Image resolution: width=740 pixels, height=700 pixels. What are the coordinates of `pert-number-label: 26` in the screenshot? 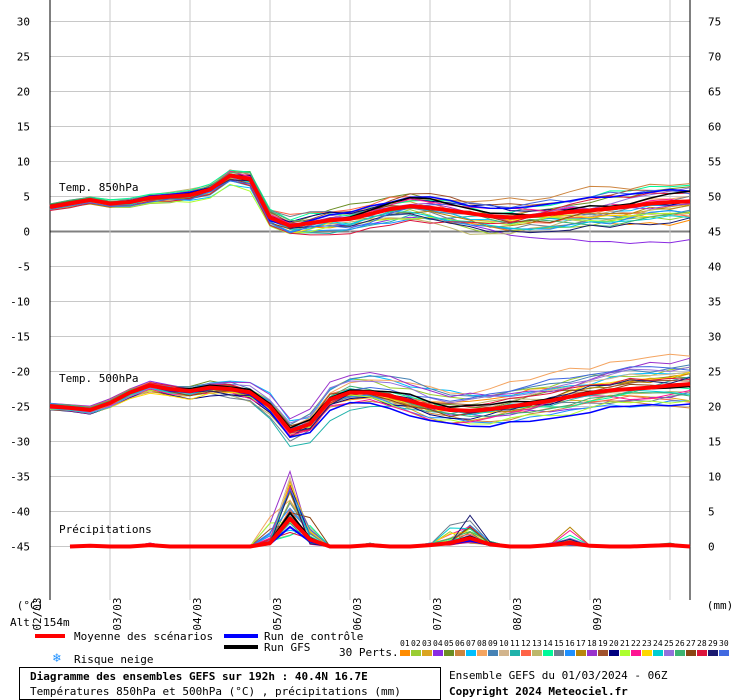 It's located at (680, 643).